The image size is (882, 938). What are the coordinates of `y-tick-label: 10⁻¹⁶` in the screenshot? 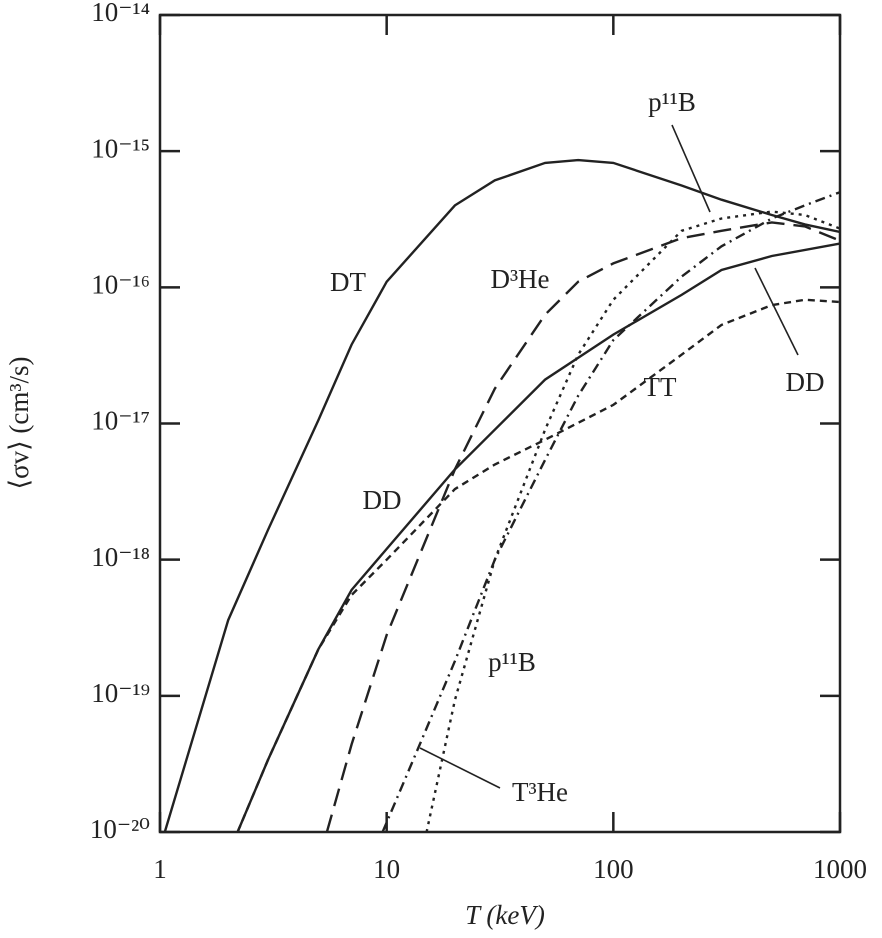 It's located at (120, 285).